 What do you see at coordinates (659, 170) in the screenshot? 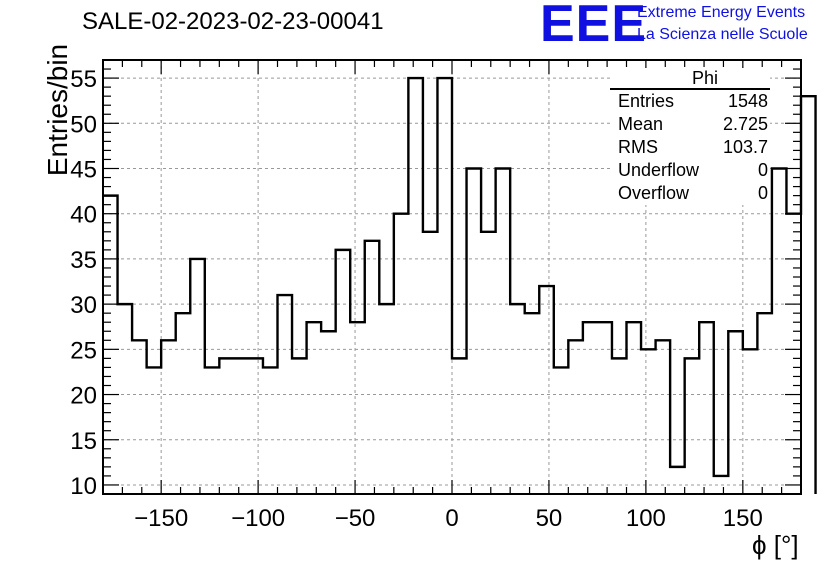
I see `stats-label: Underflow` at bounding box center [659, 170].